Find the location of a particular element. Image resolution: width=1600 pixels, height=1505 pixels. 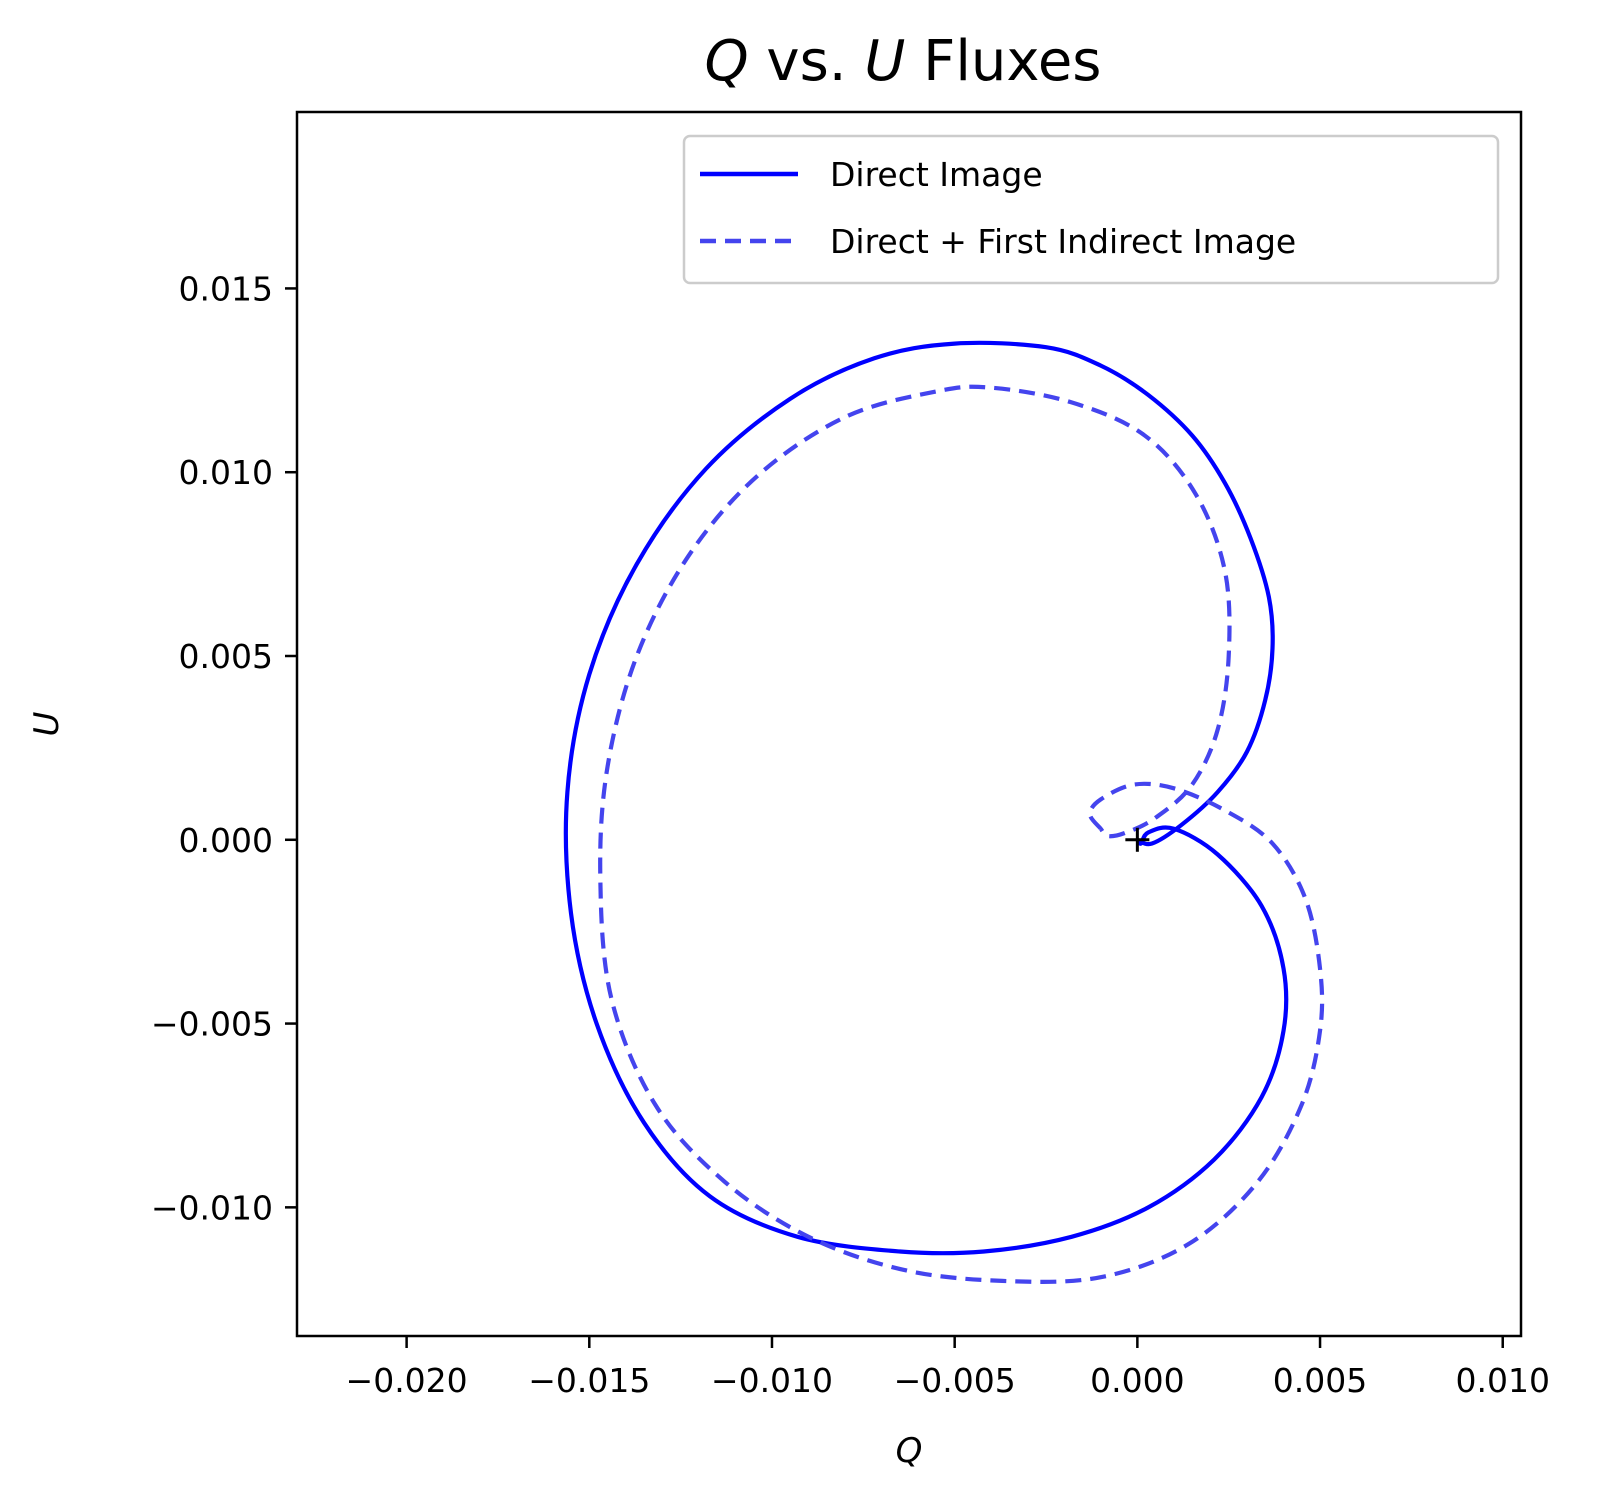

title-q: Q is located at coordinates (727, 61).